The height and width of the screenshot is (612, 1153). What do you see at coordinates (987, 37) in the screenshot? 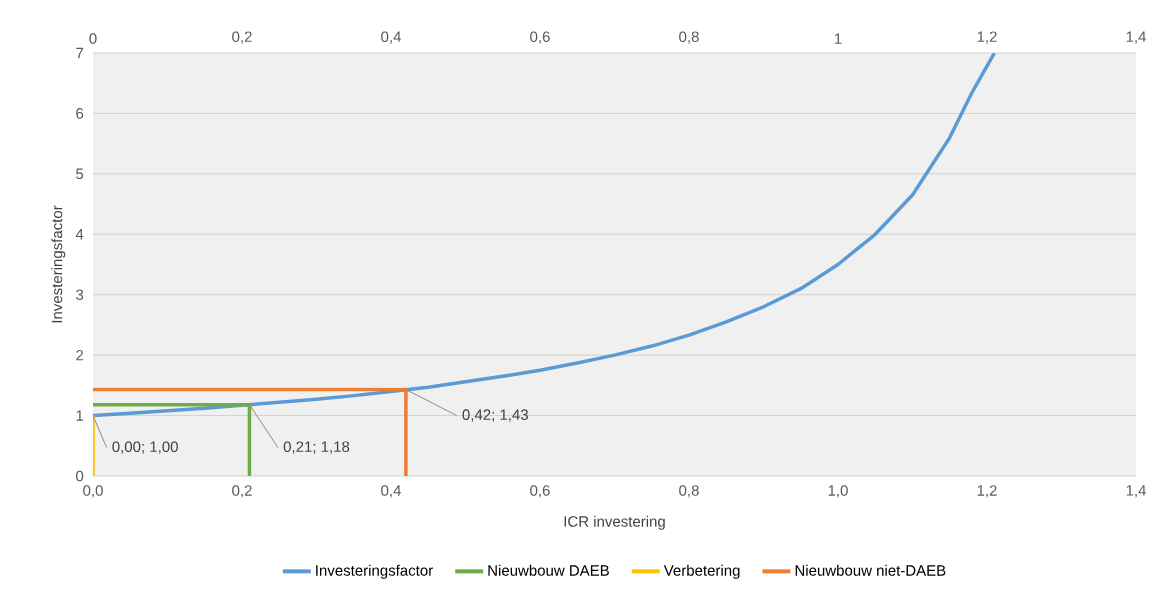
I see `x2-tick-label: 1,2` at bounding box center [987, 37].